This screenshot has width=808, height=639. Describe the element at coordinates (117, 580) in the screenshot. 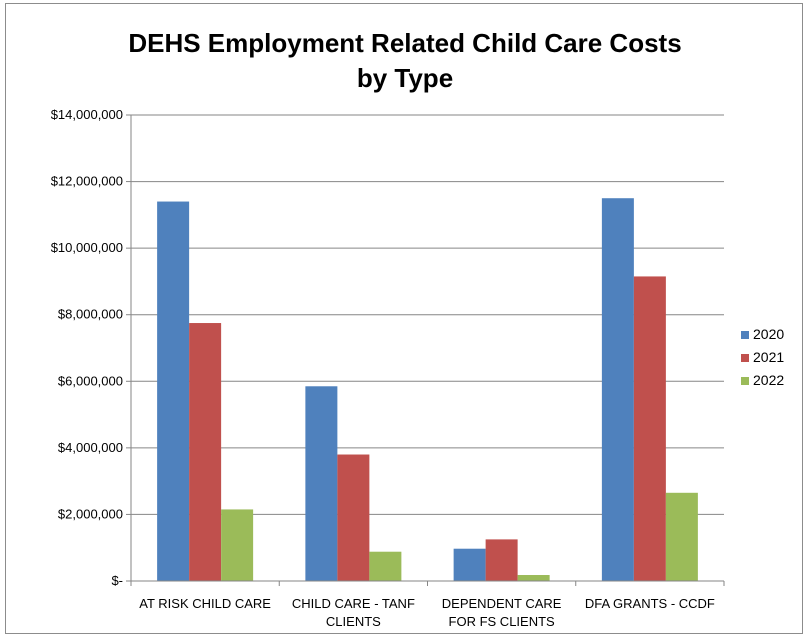

I see `y-tick-label: $-` at that location.